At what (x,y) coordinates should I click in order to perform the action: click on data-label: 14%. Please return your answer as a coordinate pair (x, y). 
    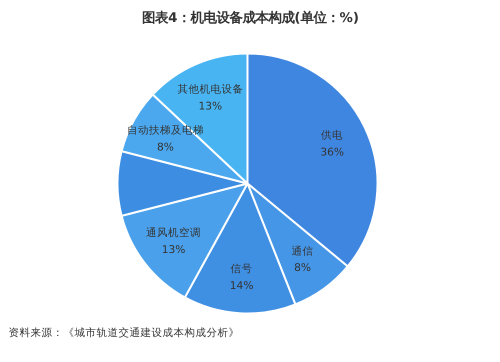
    Looking at the image, I should click on (242, 285).